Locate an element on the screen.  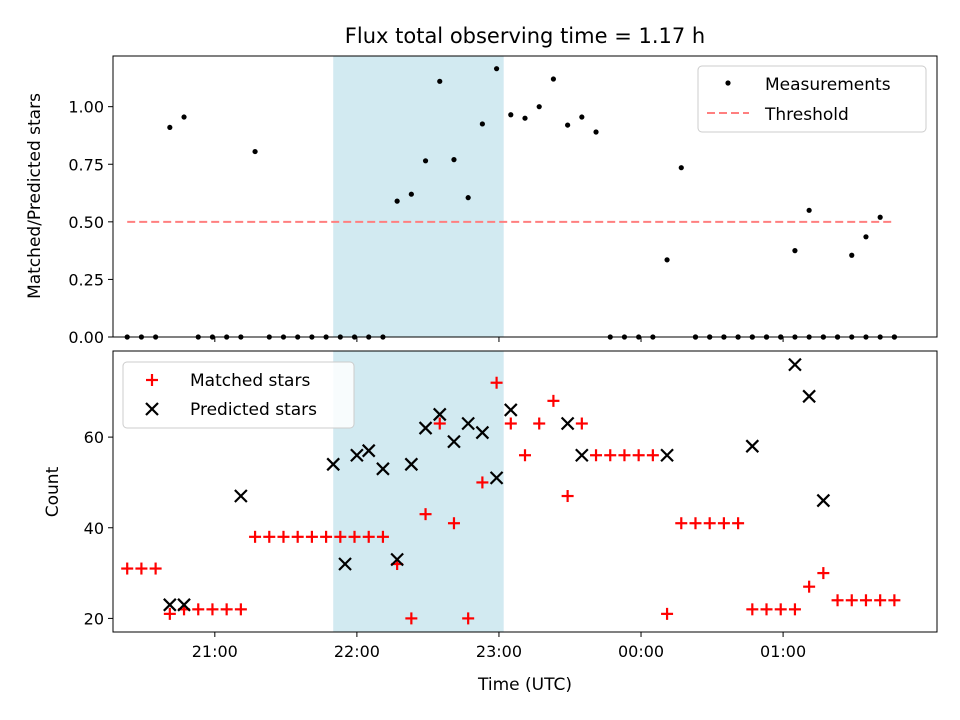
bottom-legend: Matched stars Predicted stars is located at coordinates (238, 395).